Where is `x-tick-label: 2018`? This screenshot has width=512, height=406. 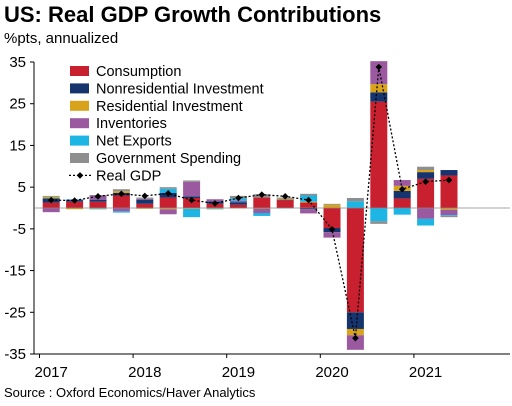 x-tick-label: 2018 is located at coordinates (144, 372).